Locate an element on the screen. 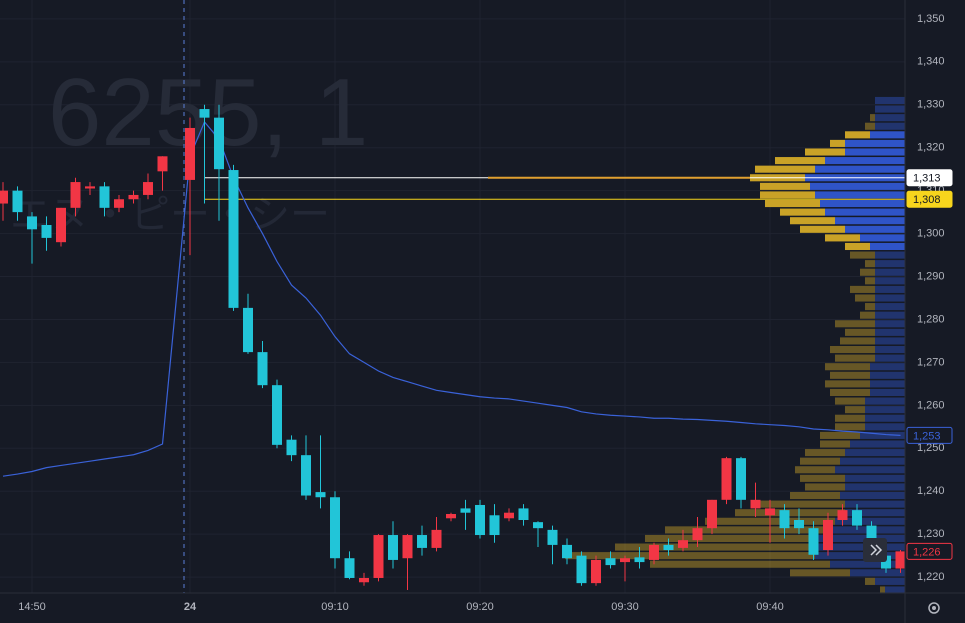 This screenshot has width=965, height=623. price-label: 1,308 is located at coordinates (927, 200).